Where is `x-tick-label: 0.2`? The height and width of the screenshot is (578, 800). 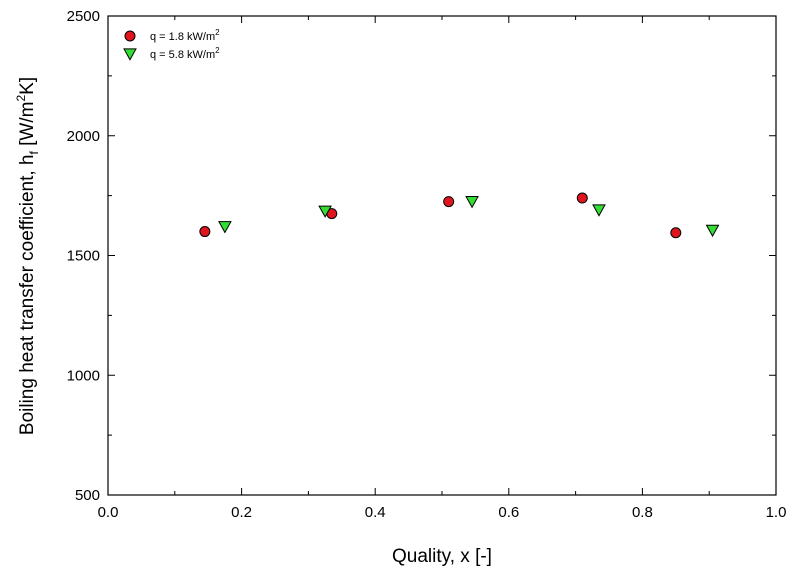
x-tick-label: 0.2 is located at coordinates (241, 512).